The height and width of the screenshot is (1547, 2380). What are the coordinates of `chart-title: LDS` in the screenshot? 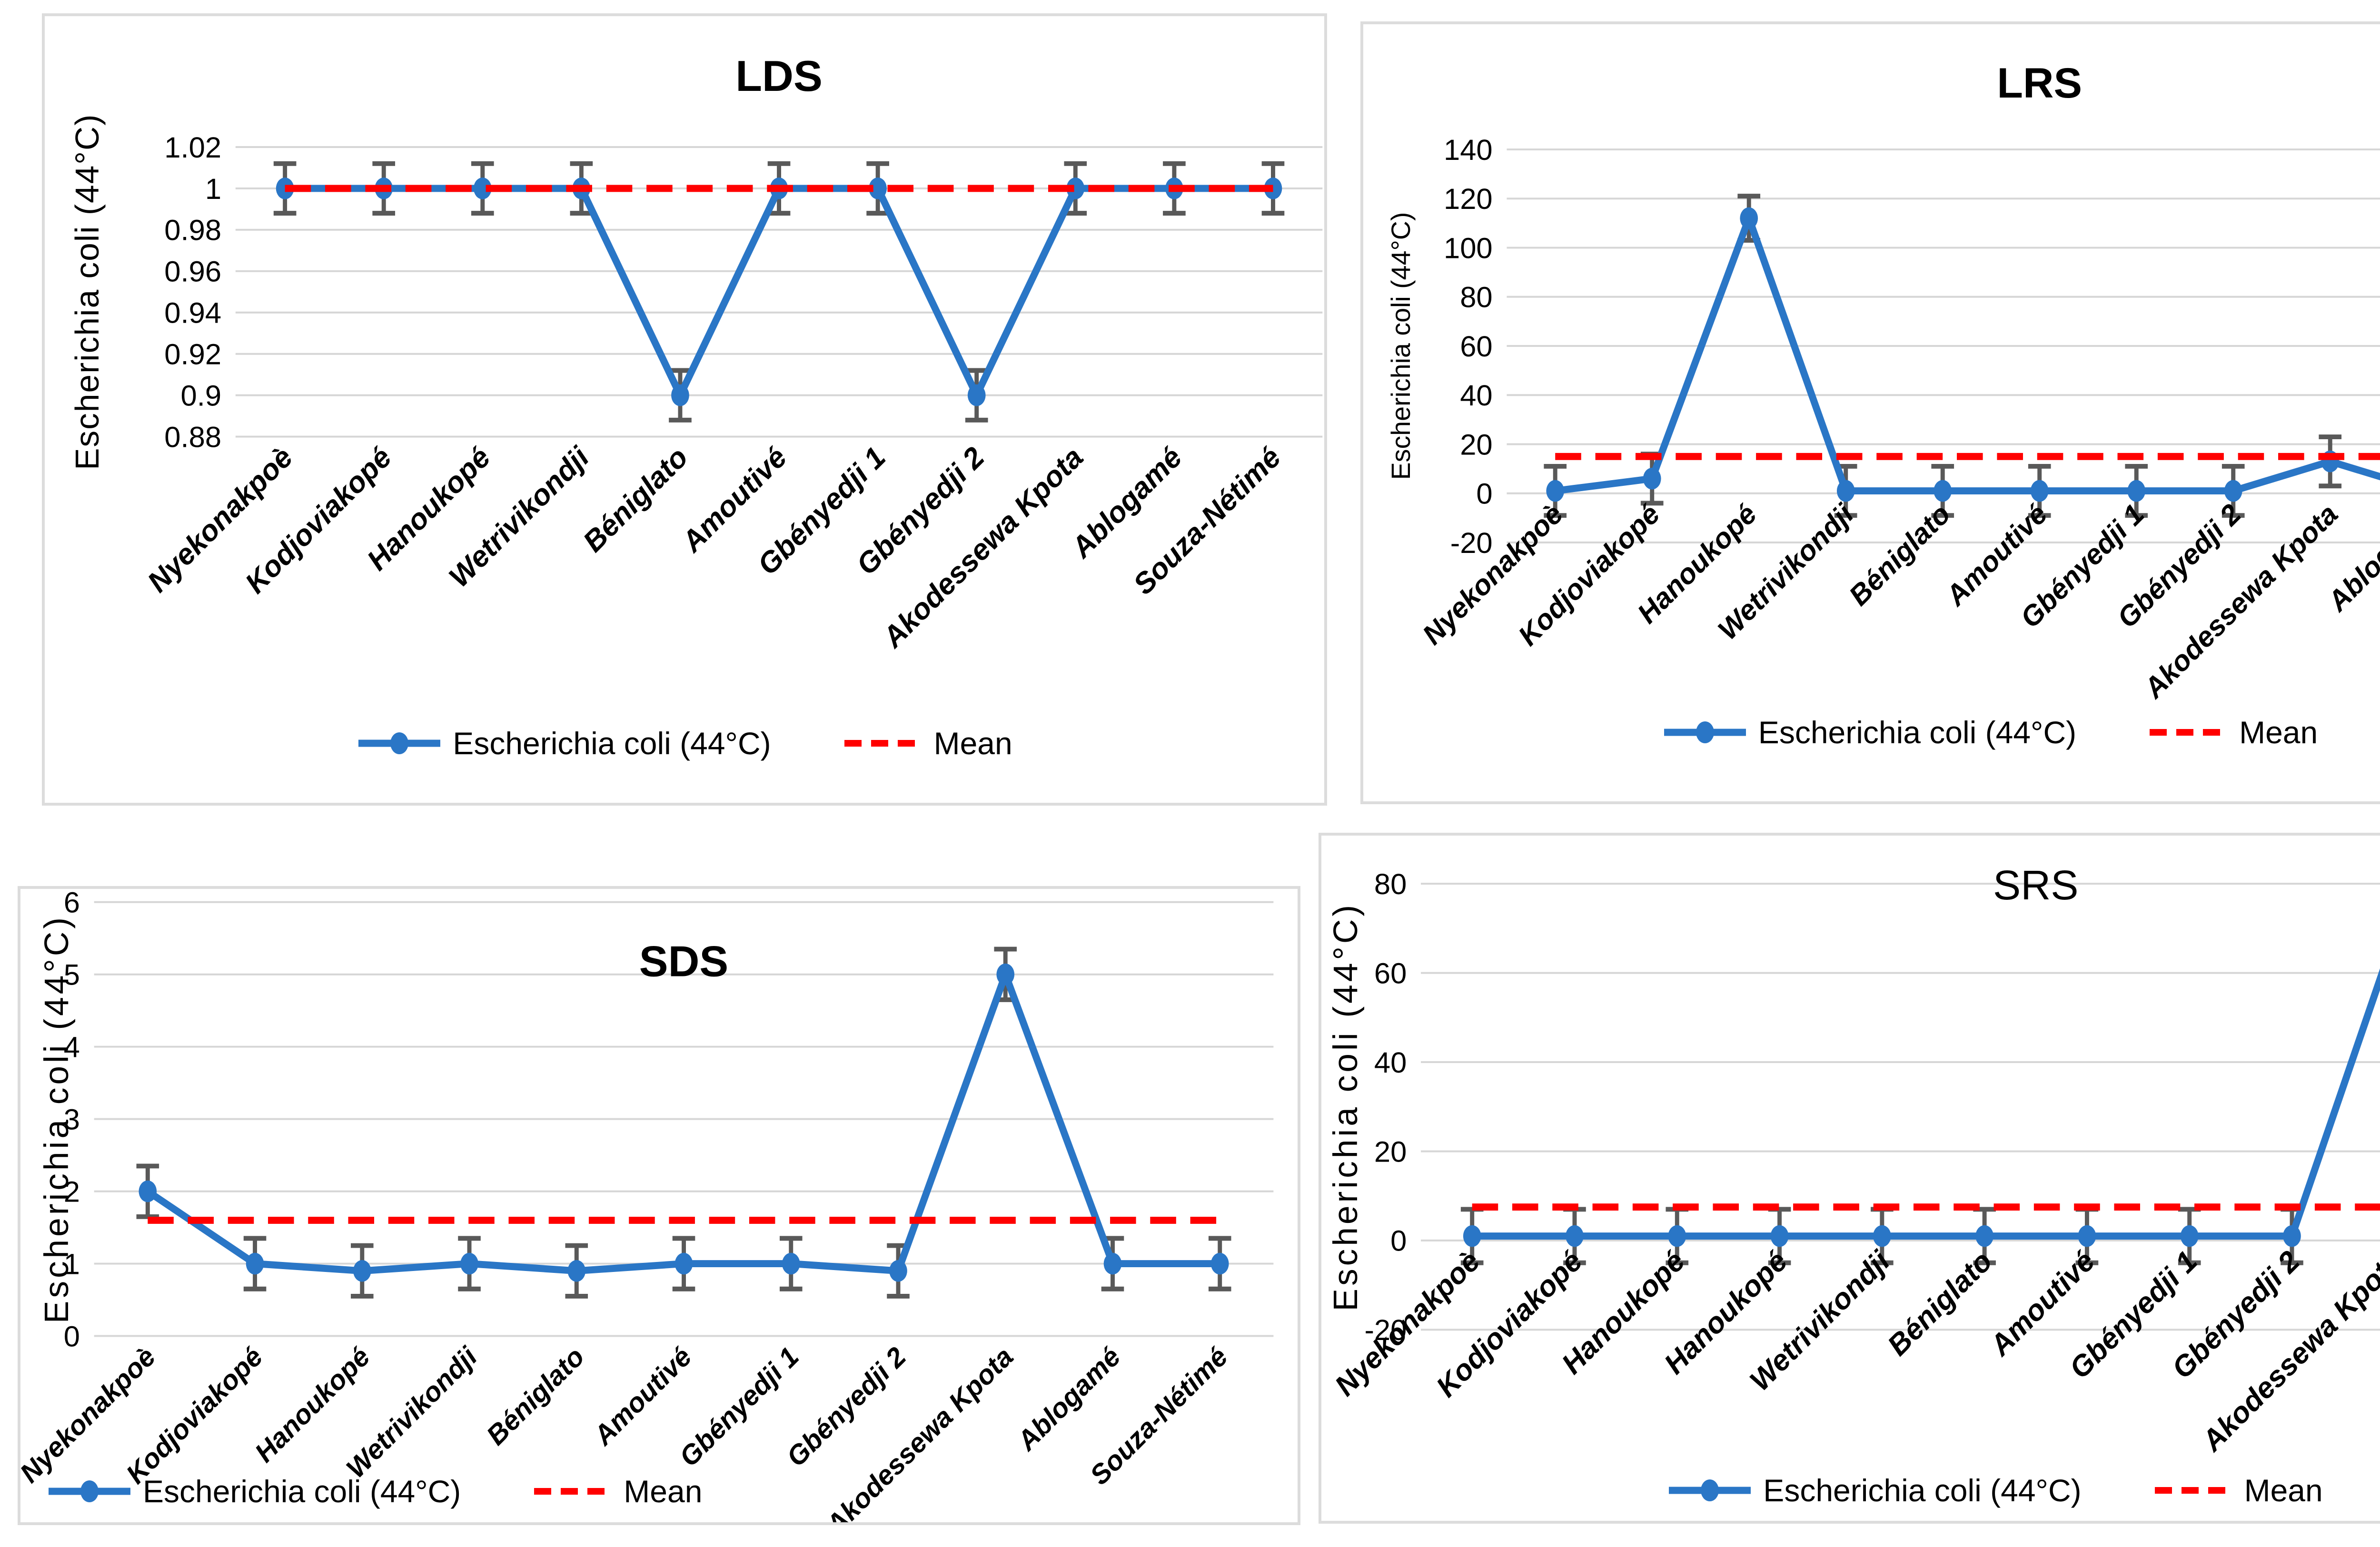 It's located at (779, 76).